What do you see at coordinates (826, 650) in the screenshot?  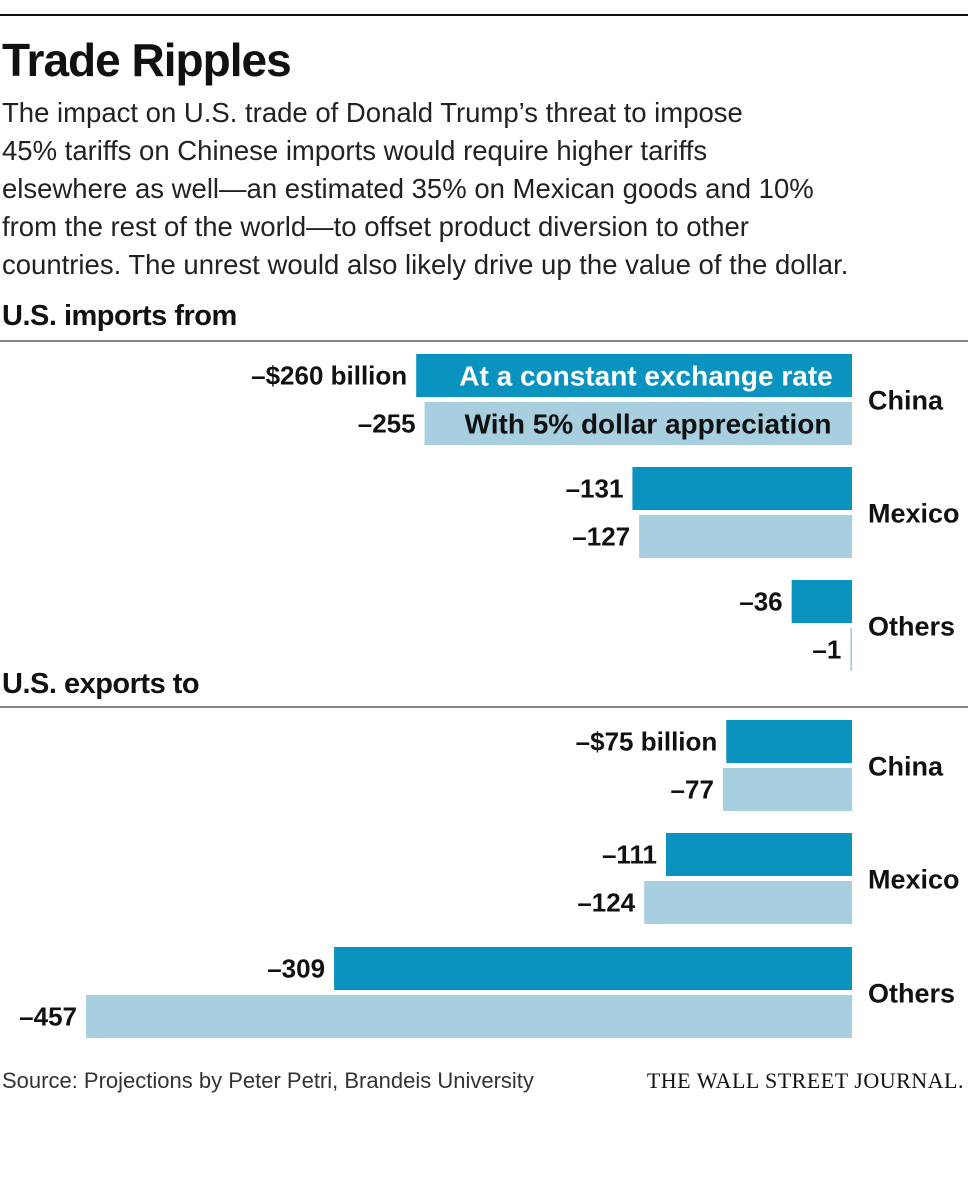 I see `imports-value-label: –1` at bounding box center [826, 650].